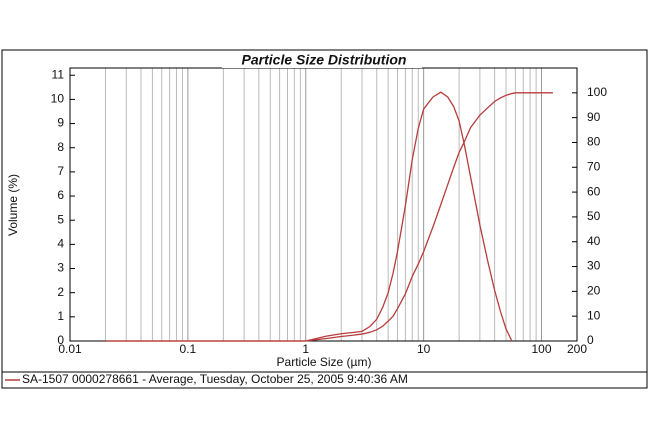 This screenshot has width=650, height=440. What do you see at coordinates (594, 191) in the screenshot?
I see `y2-tick-label: 60` at bounding box center [594, 191].